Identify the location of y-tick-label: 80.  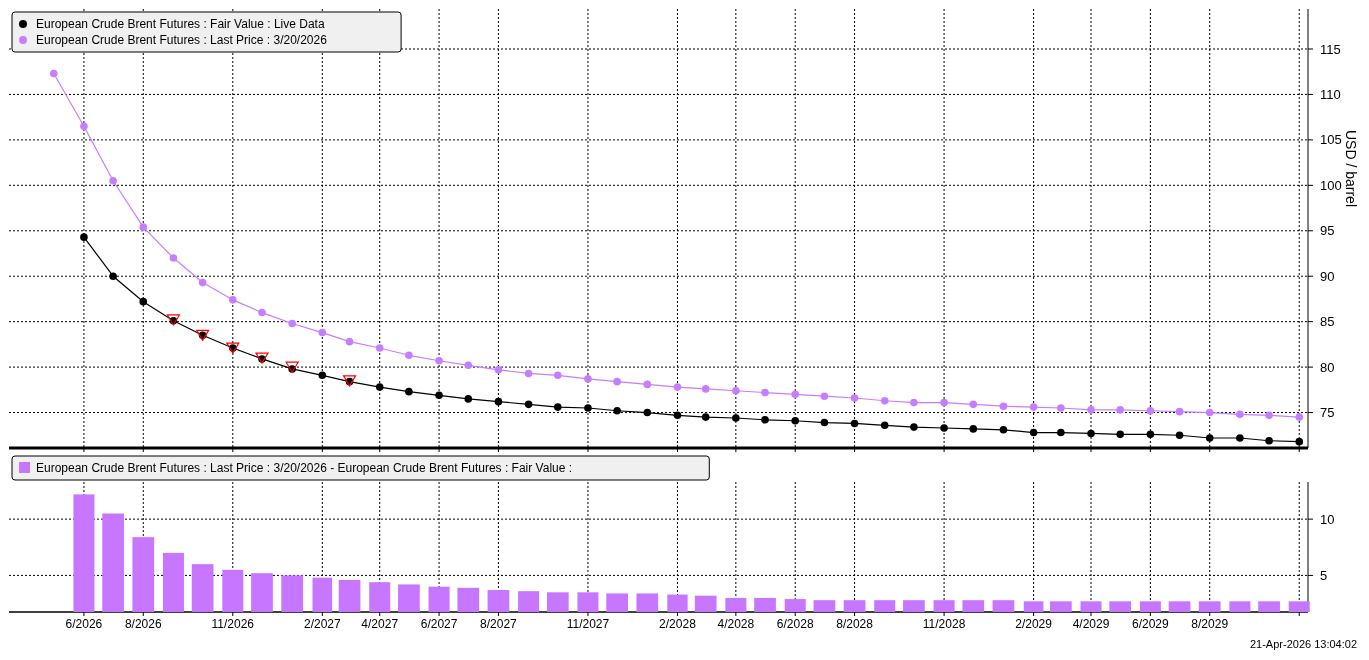
(1327, 367).